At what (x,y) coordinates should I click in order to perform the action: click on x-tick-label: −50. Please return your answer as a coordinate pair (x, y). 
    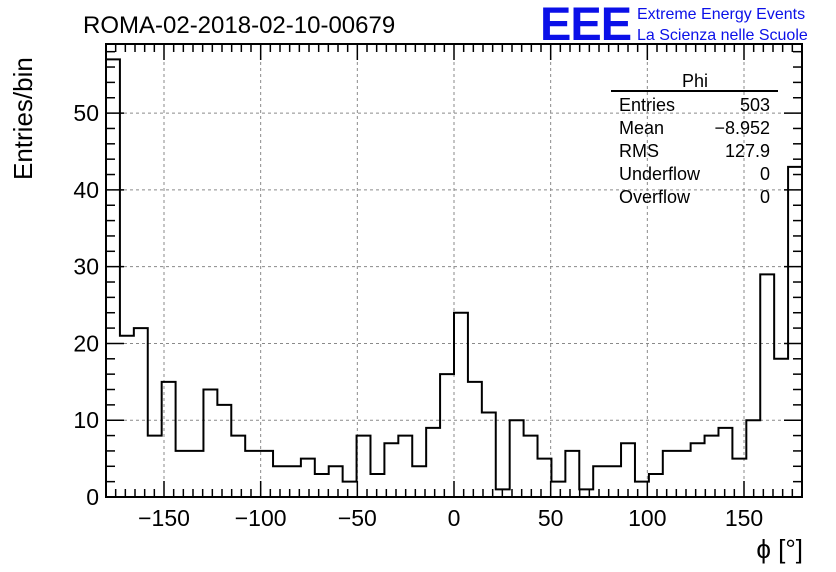
    Looking at the image, I should click on (357, 518).